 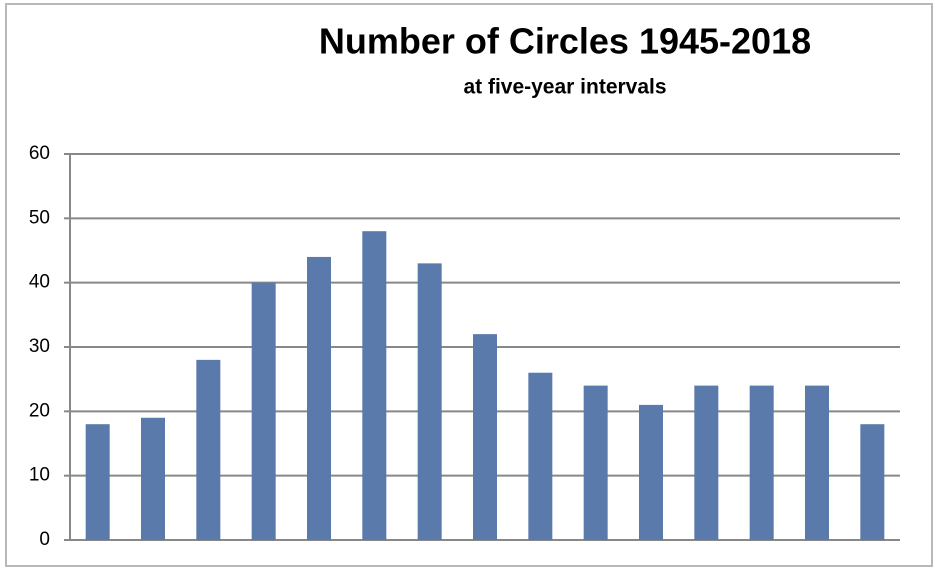 I want to click on chart-subtitle: at five-year intervals, so click(x=564, y=87).